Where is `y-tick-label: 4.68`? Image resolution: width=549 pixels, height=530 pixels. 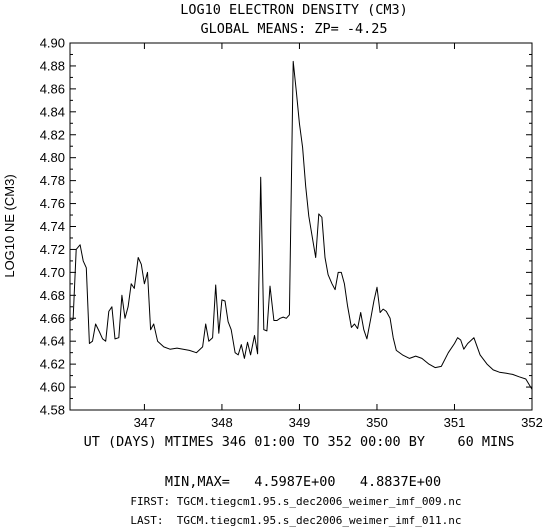 y-tick-label: 4.68 is located at coordinates (52, 295).